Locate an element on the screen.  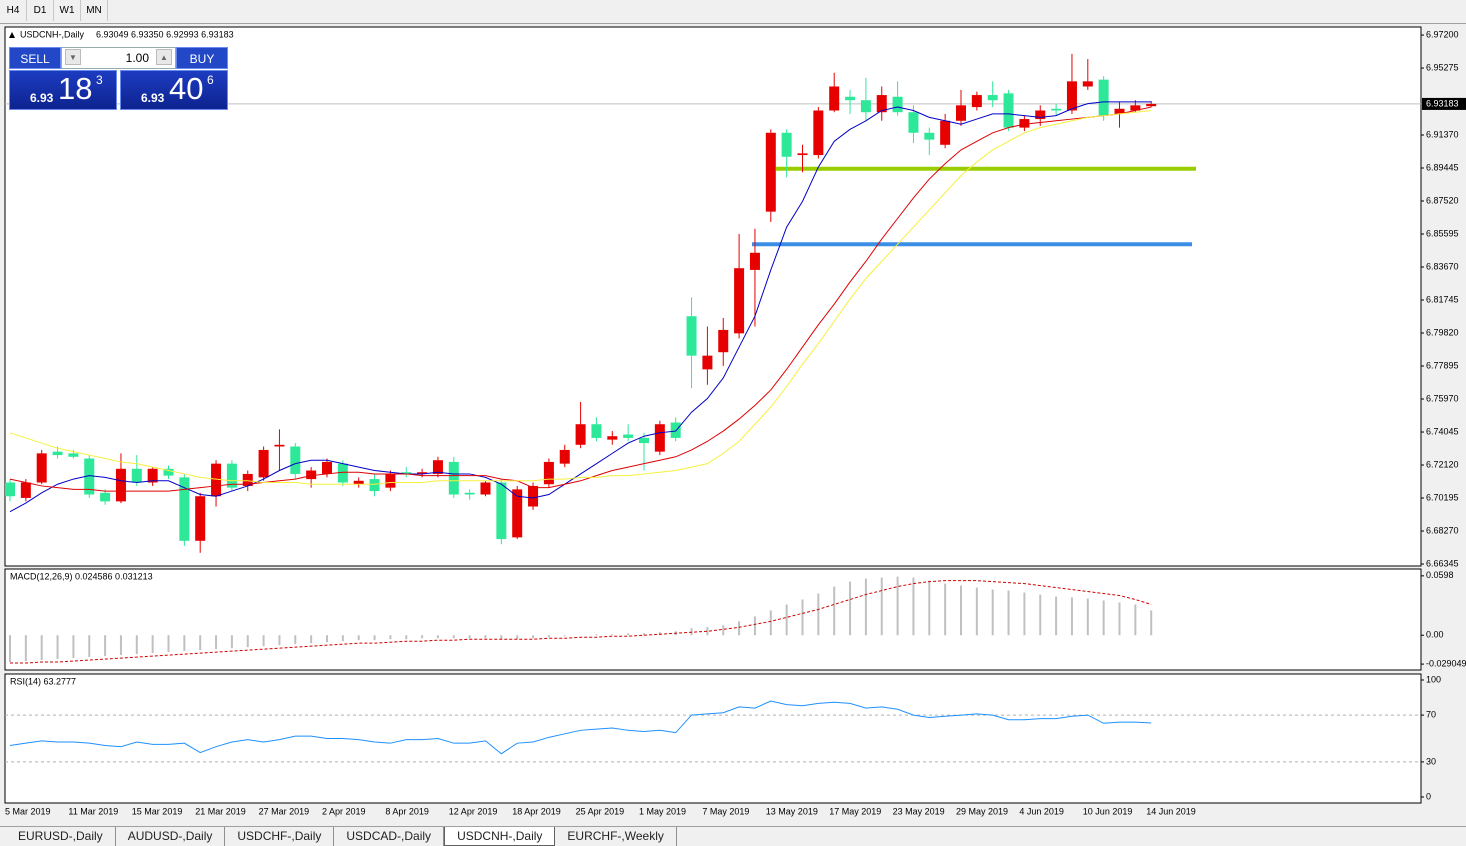
y-tick-label: 6.79820 is located at coordinates (1442, 332).